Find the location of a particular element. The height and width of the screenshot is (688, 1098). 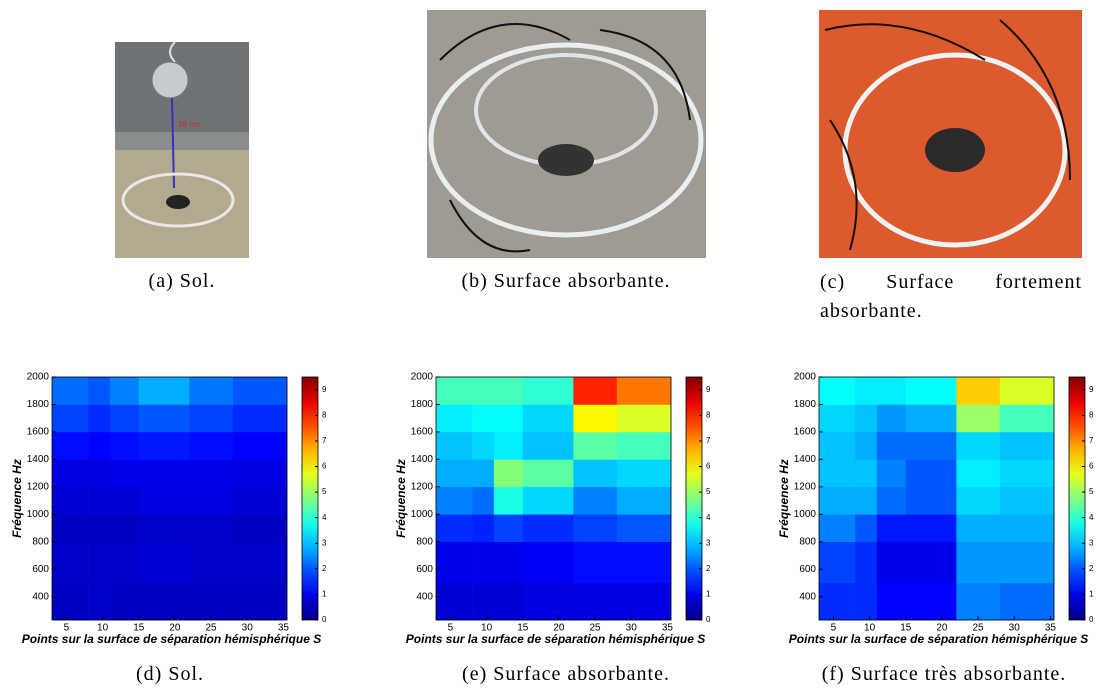

caption: (a) Sol. is located at coordinates (182, 281).